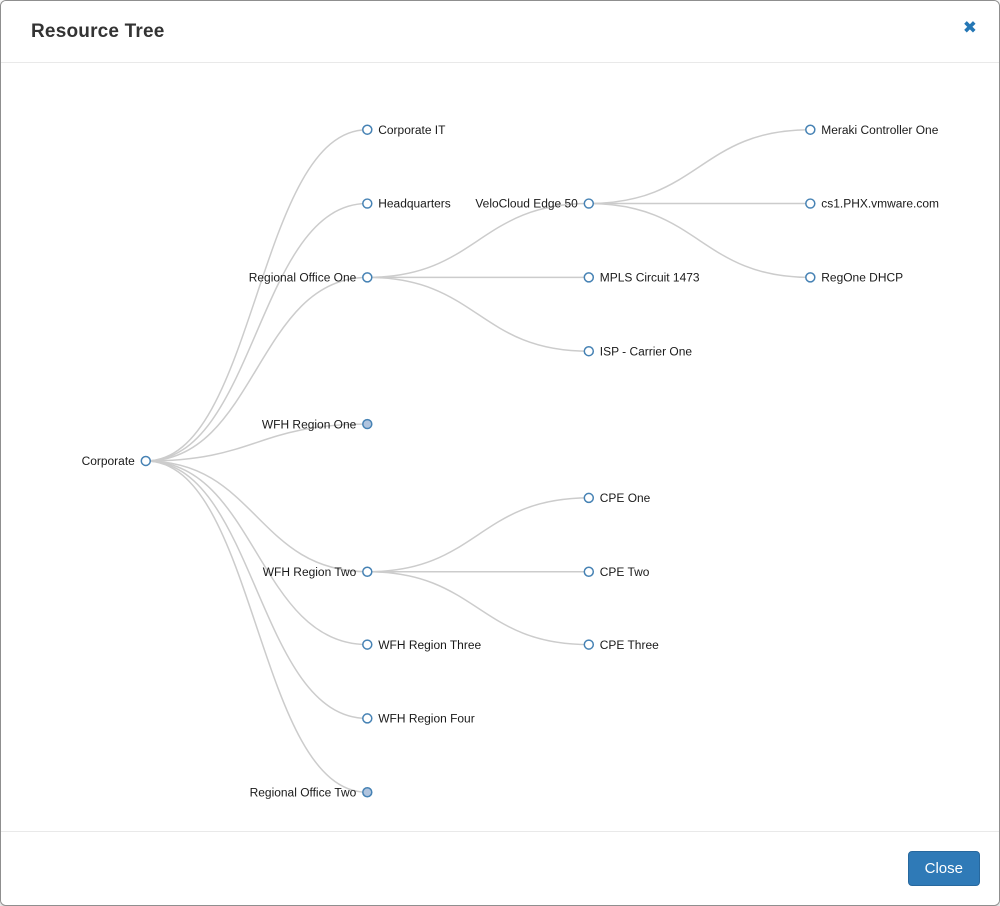 The width and height of the screenshot is (1000, 906). Describe the element at coordinates (589, 351) in the screenshot. I see `tree-node-circle-isp-carrier-one` at that location.